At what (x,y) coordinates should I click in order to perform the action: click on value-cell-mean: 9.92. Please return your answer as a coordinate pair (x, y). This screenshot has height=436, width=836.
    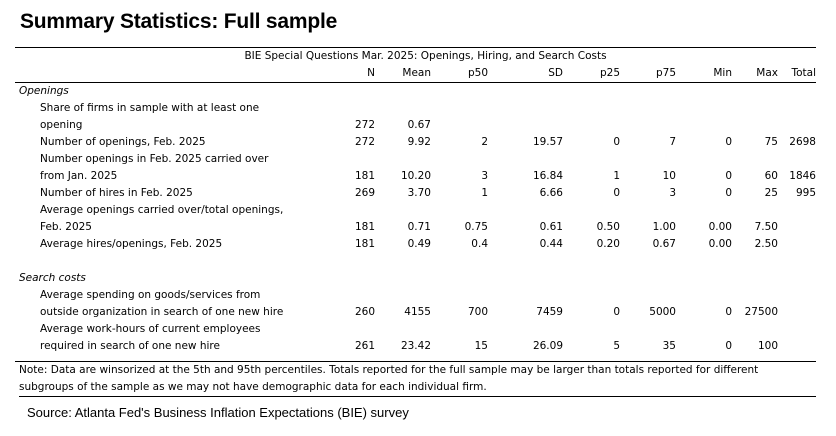
    Looking at the image, I should click on (419, 142).